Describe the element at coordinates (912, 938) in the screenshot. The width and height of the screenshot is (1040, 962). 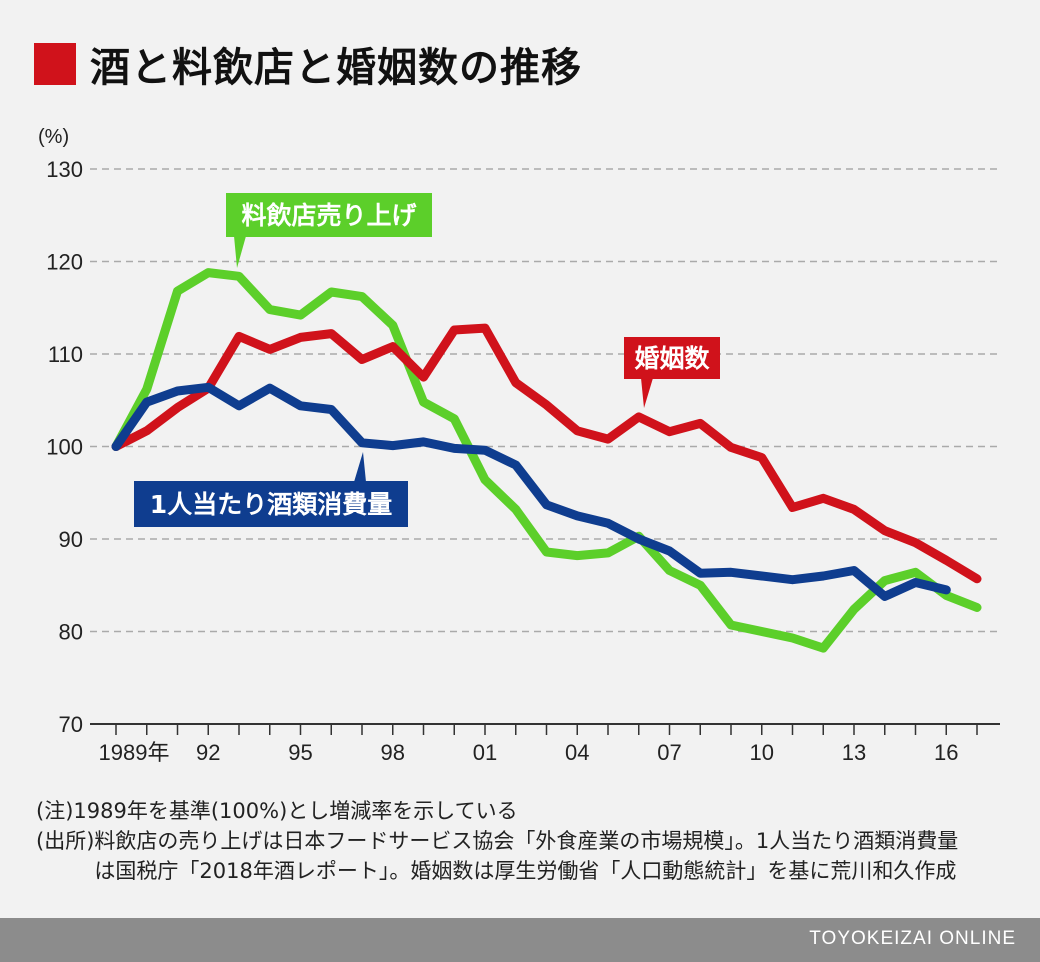
I see `footer-credit: TOYOKEIZAI ONLINE` at that location.